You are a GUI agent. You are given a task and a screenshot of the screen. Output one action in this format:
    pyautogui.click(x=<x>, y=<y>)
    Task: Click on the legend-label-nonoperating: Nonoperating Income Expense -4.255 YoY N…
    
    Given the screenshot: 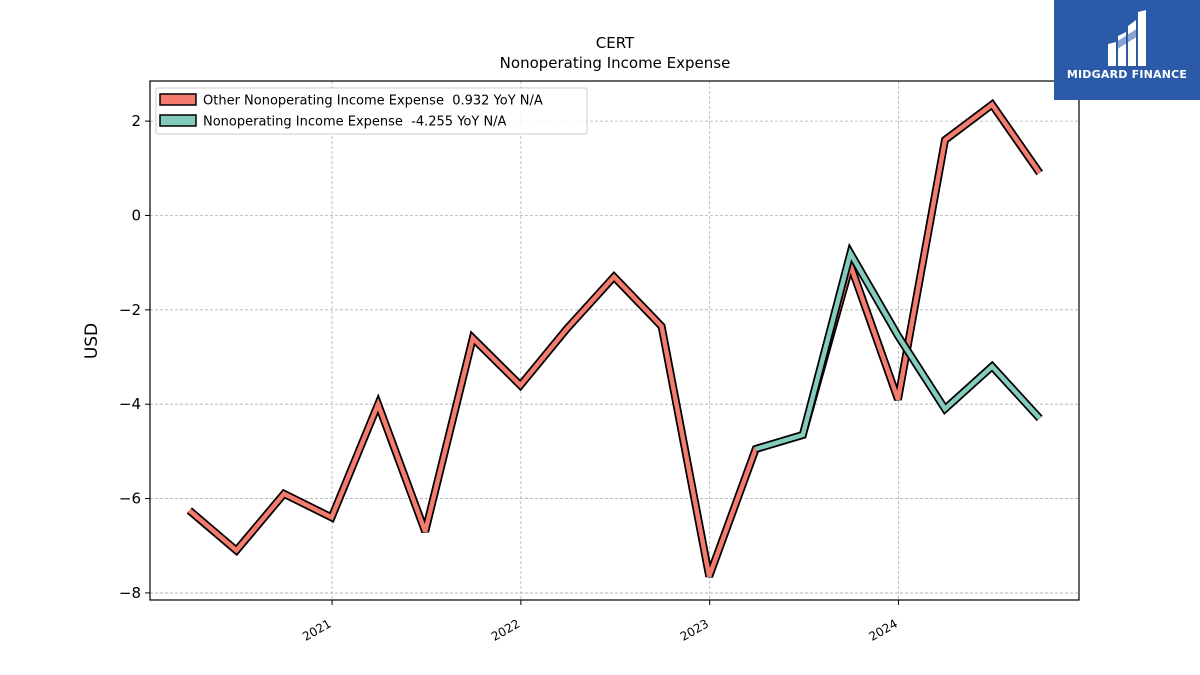 What is the action you would take?
    pyautogui.click(x=355, y=122)
    